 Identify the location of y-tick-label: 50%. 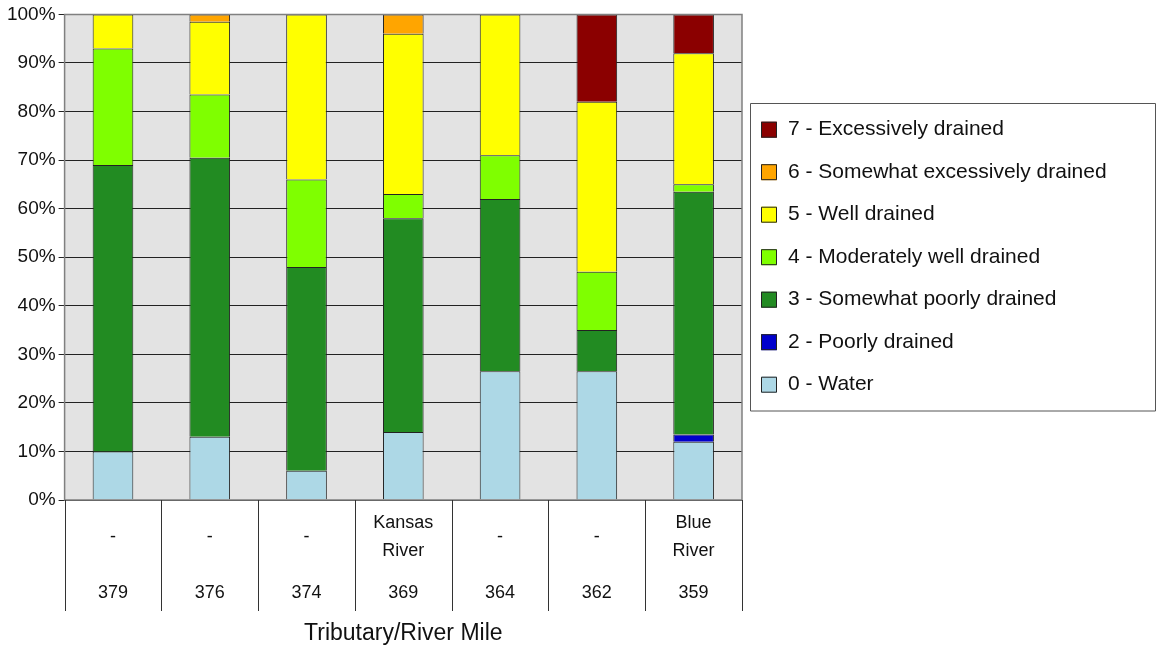
(36, 256).